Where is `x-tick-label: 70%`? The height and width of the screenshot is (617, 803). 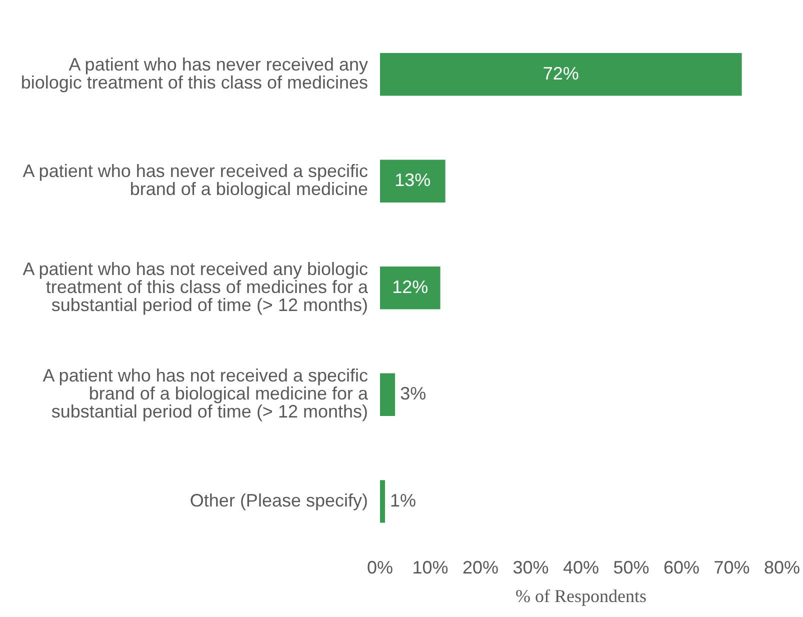
x-tick-label: 70% is located at coordinates (732, 568).